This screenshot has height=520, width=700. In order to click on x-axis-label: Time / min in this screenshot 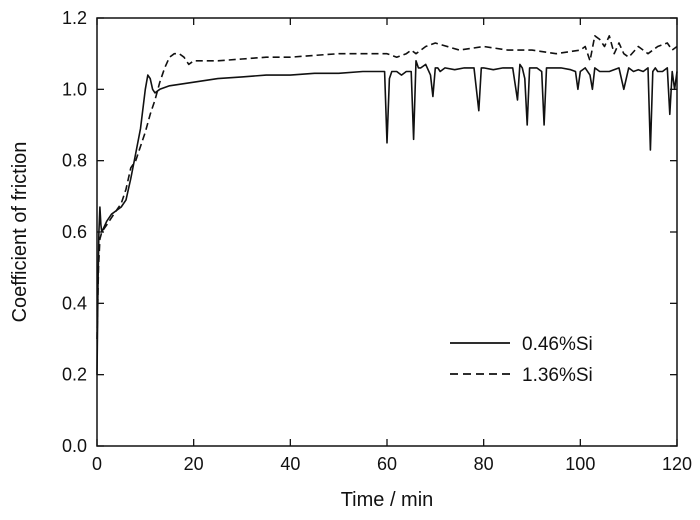, I will do `click(387, 500)`.